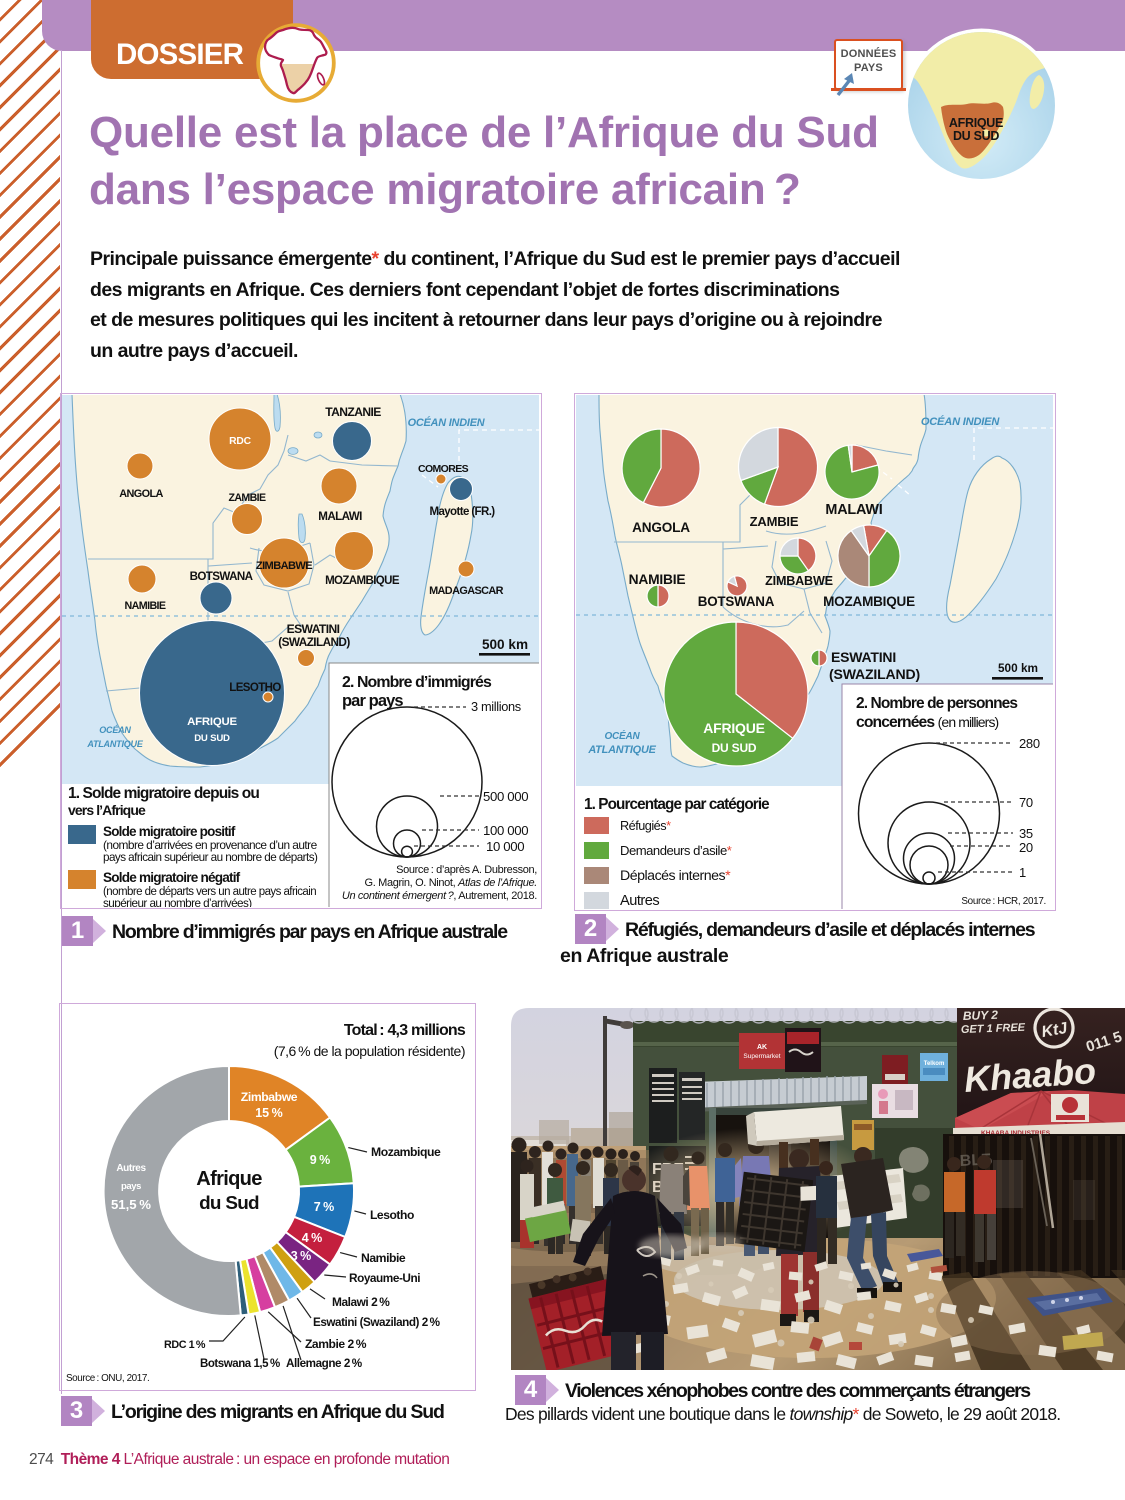 The image size is (1125, 1500). What do you see at coordinates (676, 804) in the screenshot?
I see `svg-text: 1. Pourcentage par catégorie` at bounding box center [676, 804].